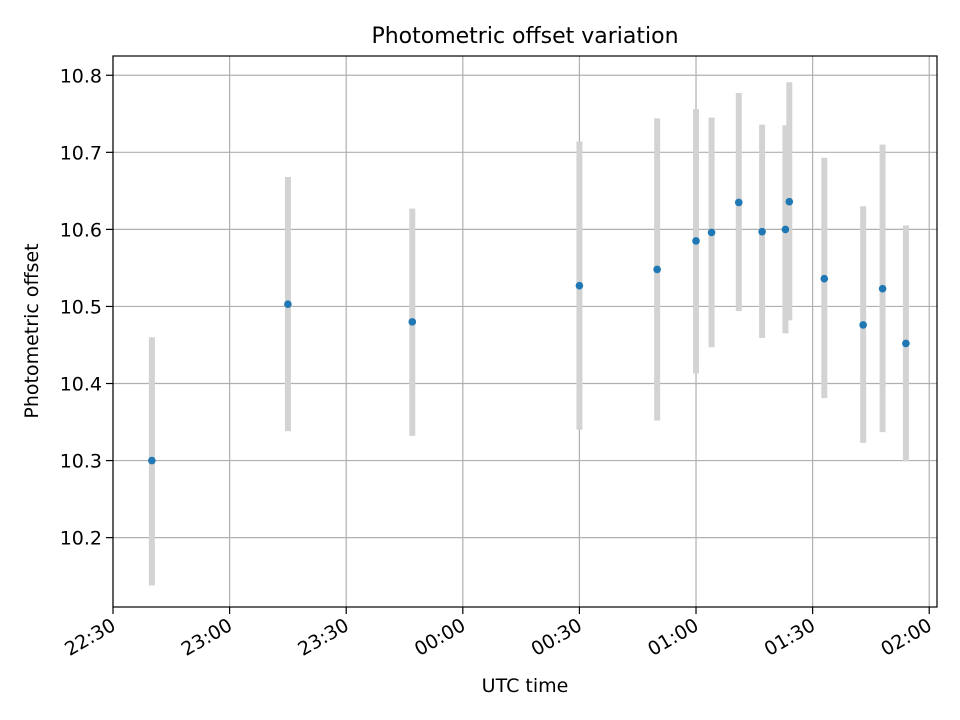  Describe the element at coordinates (81, 462) in the screenshot. I see `y-tick-label: 10.3` at that location.